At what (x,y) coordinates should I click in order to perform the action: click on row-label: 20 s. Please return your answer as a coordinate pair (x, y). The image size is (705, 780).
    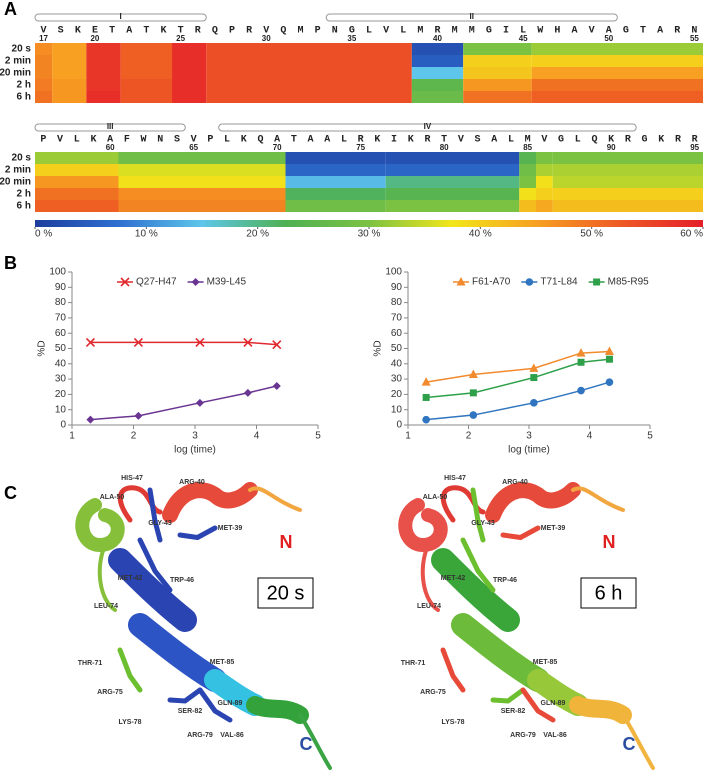
    Looking at the image, I should click on (22, 49).